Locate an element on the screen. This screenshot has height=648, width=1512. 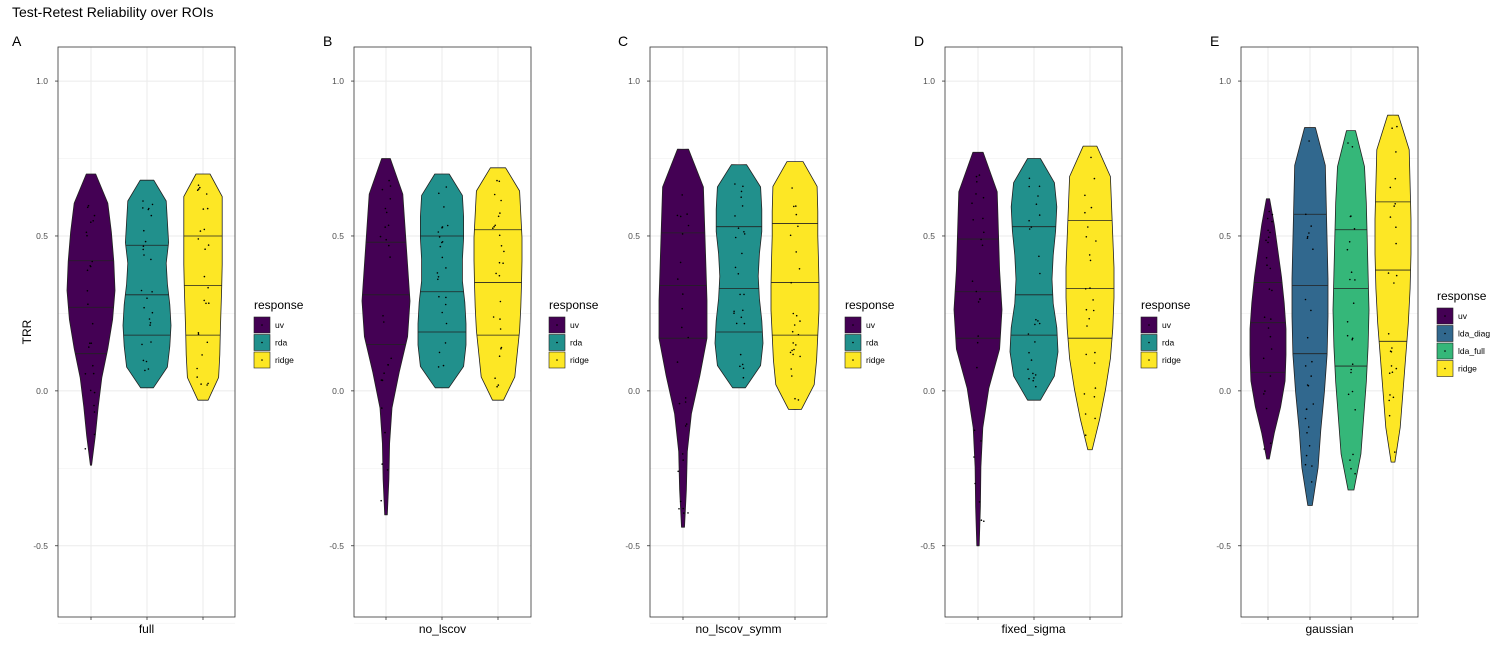
panel-border is located at coordinates (146, 332).